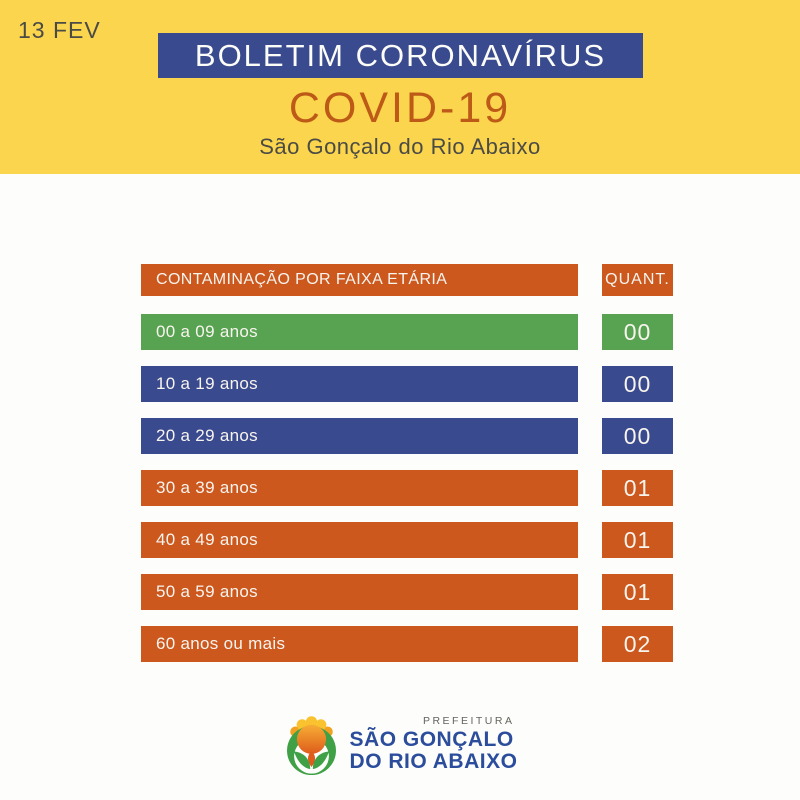 The width and height of the screenshot is (800, 800). What do you see at coordinates (359, 436) in the screenshot?
I see `age-range-bar: 20 a 29 anos` at bounding box center [359, 436].